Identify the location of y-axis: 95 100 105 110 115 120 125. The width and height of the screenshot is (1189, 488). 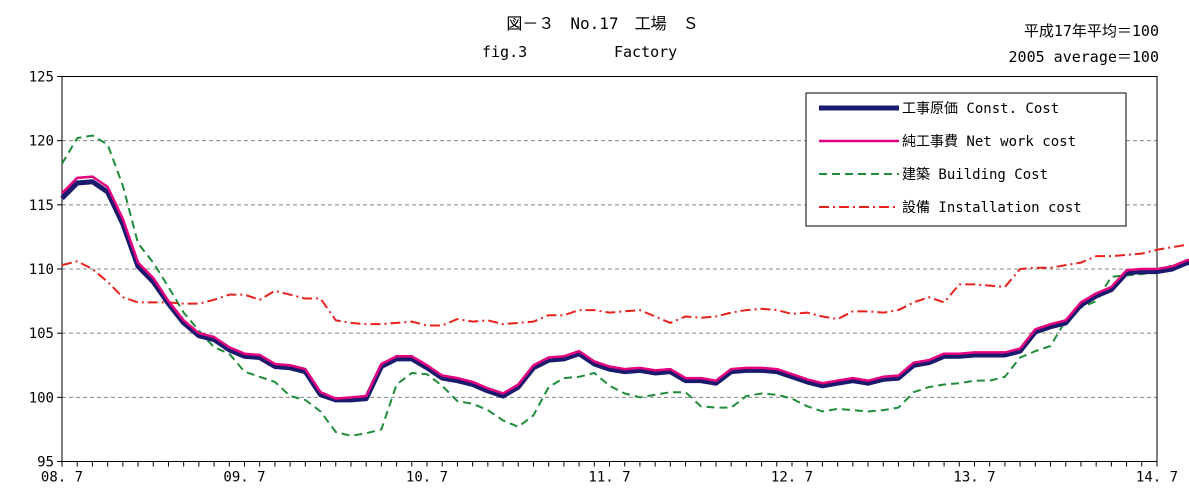
(45, 270).